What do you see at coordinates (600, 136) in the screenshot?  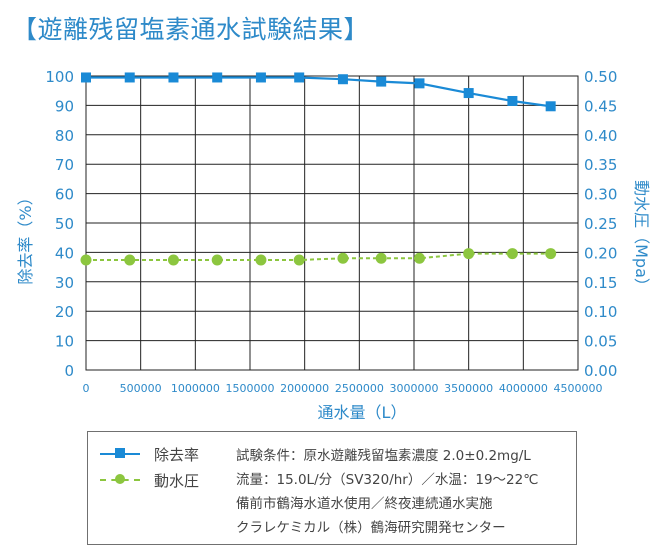 I see `y-tick-label-right: 0.40` at bounding box center [600, 136].